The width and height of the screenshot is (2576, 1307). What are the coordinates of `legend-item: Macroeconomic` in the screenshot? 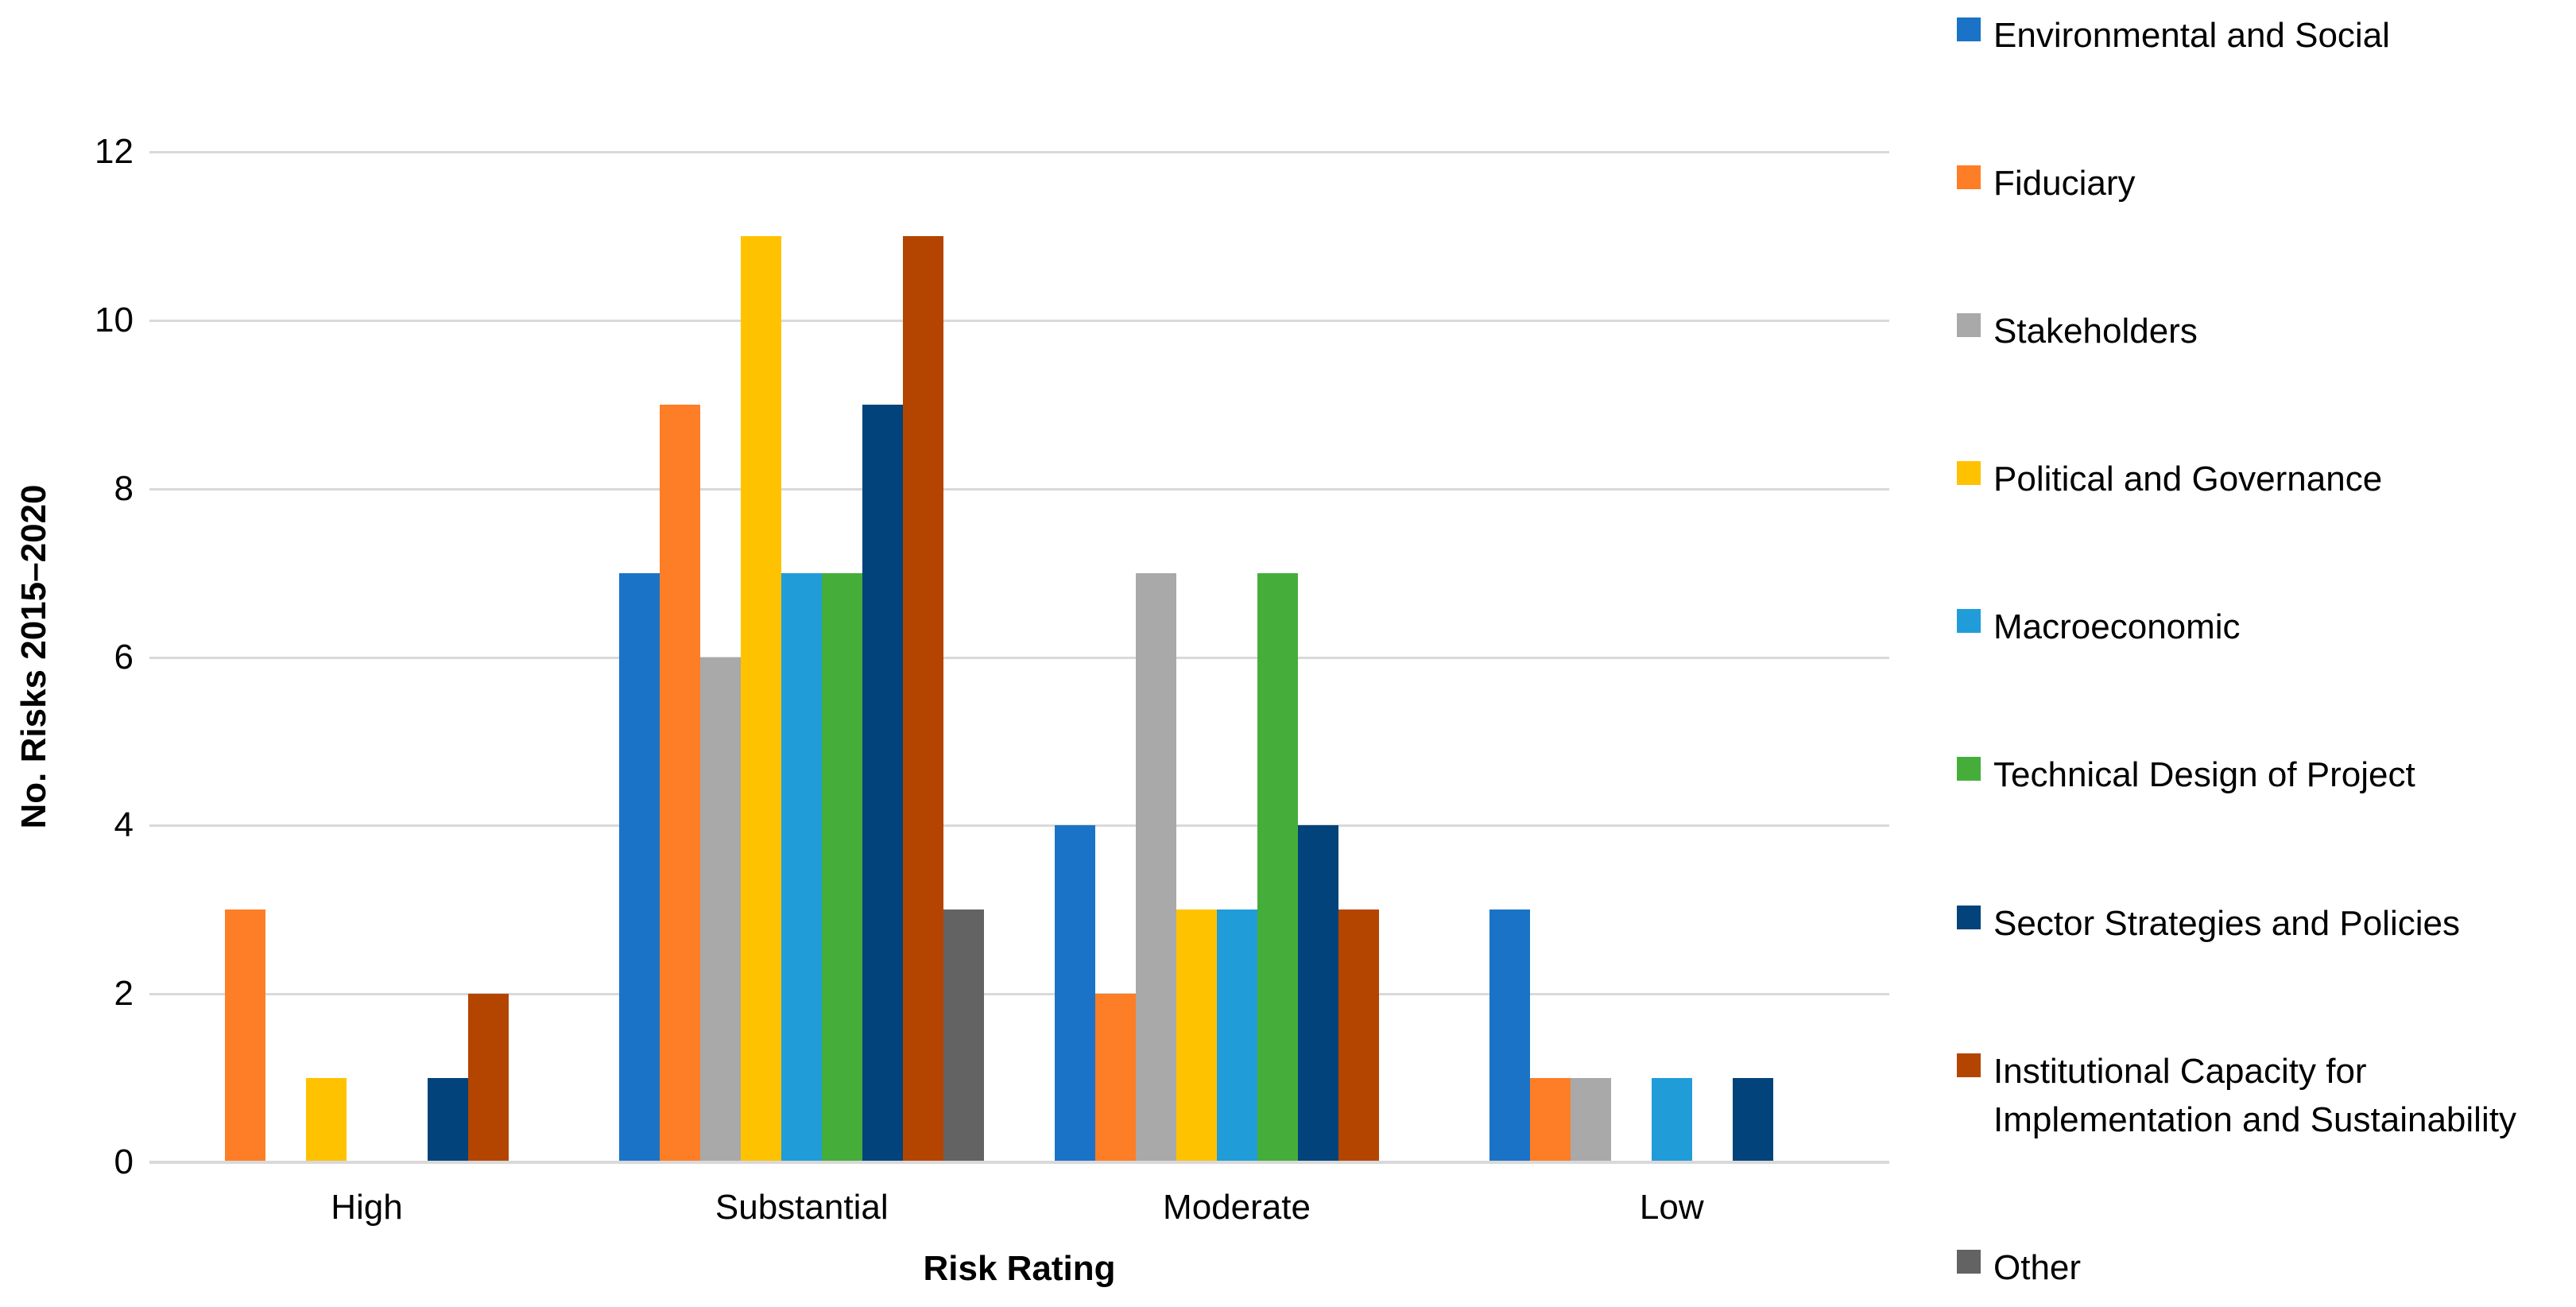 It's located at (2263, 627).